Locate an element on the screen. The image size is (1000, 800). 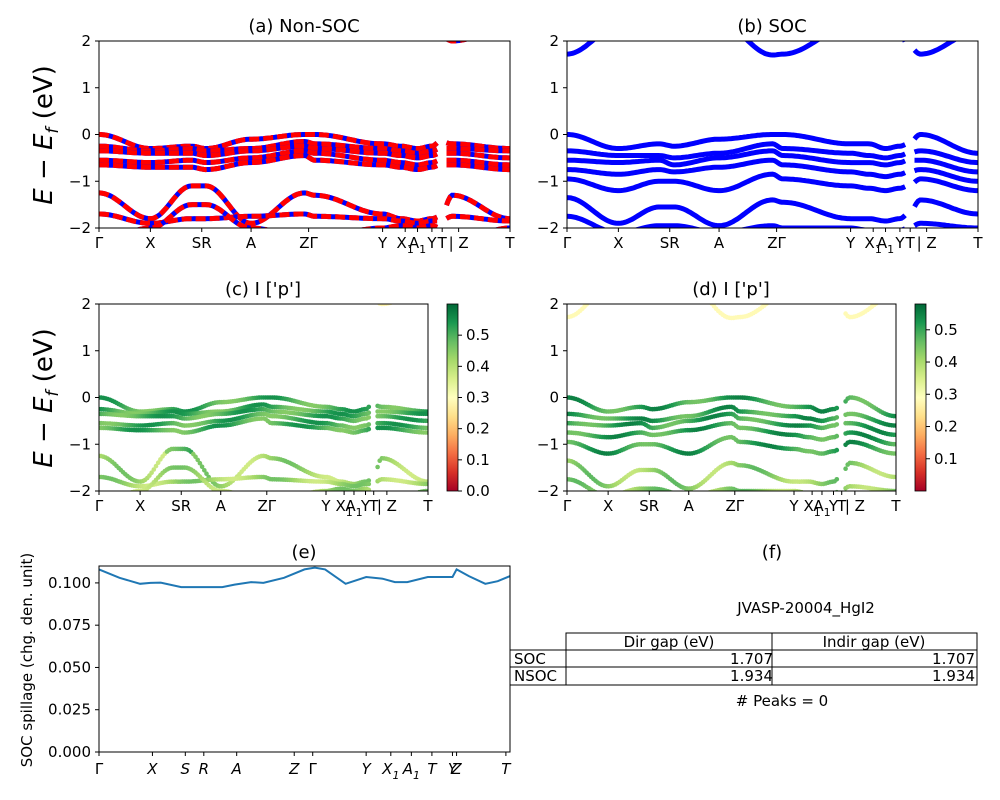
panel-a-ytick-label: −1 is located at coordinates (80, 181).